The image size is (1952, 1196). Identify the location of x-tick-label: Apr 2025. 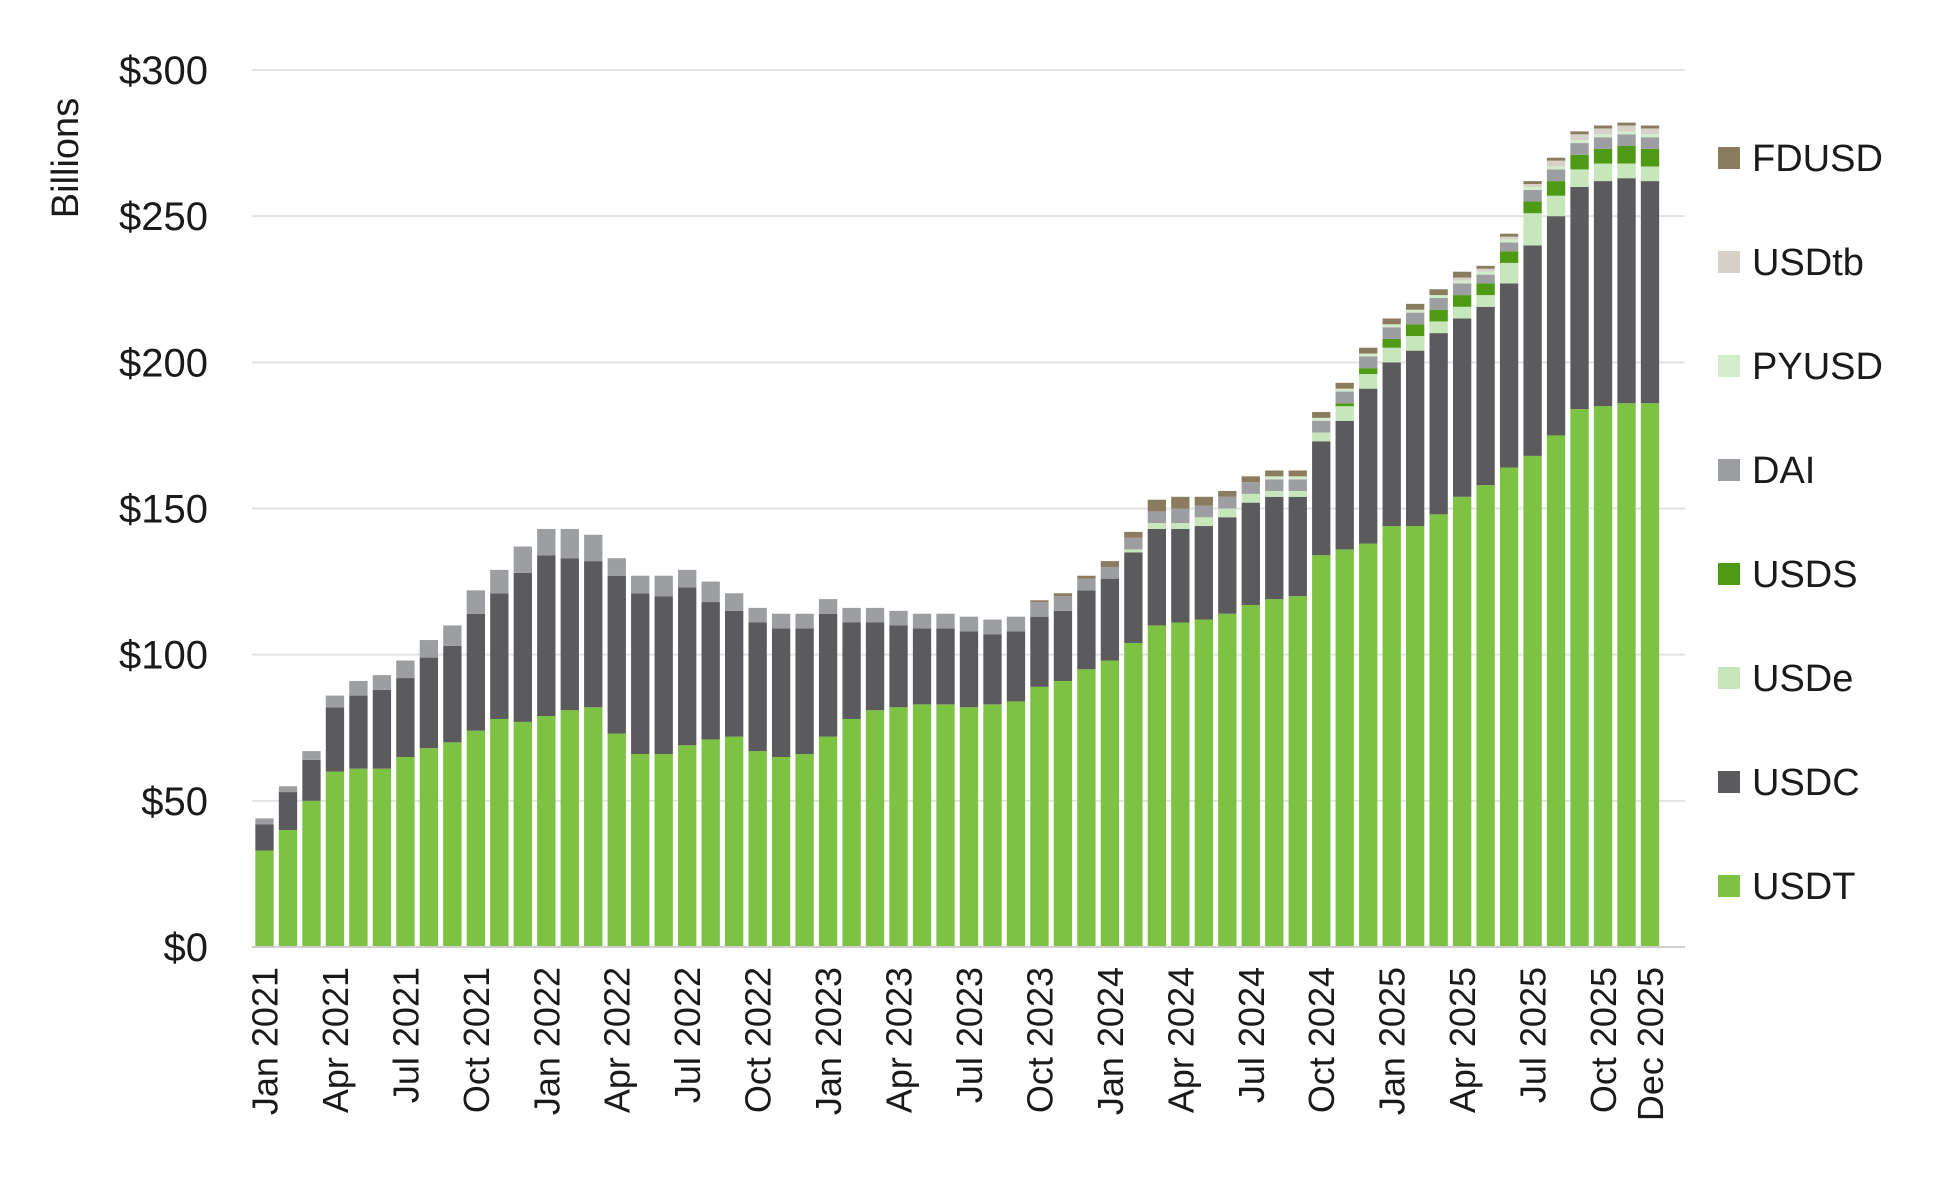
(1462, 1040).